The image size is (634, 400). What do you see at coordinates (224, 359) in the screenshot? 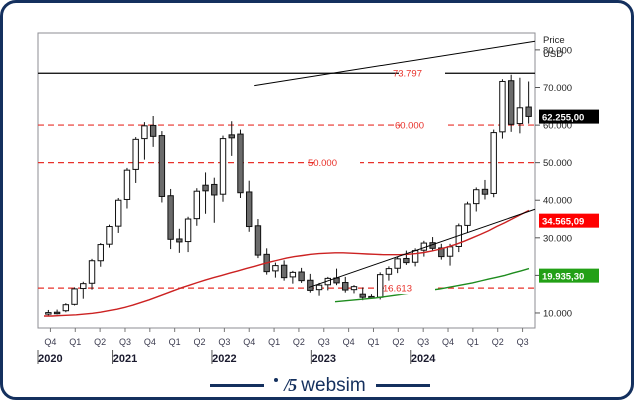
I see `x-year-label: 2022` at bounding box center [224, 359].